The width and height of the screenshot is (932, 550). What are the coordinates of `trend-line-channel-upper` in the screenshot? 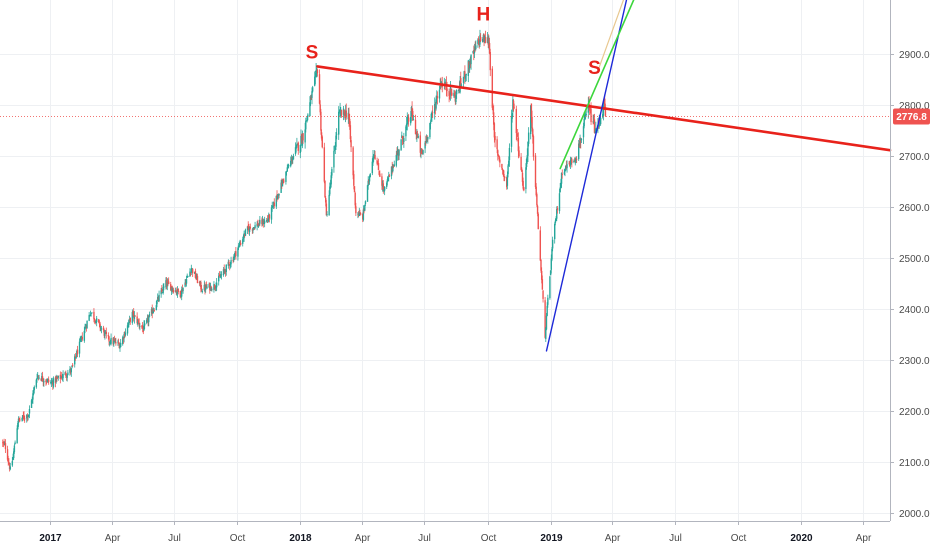 It's located at (597, 85).